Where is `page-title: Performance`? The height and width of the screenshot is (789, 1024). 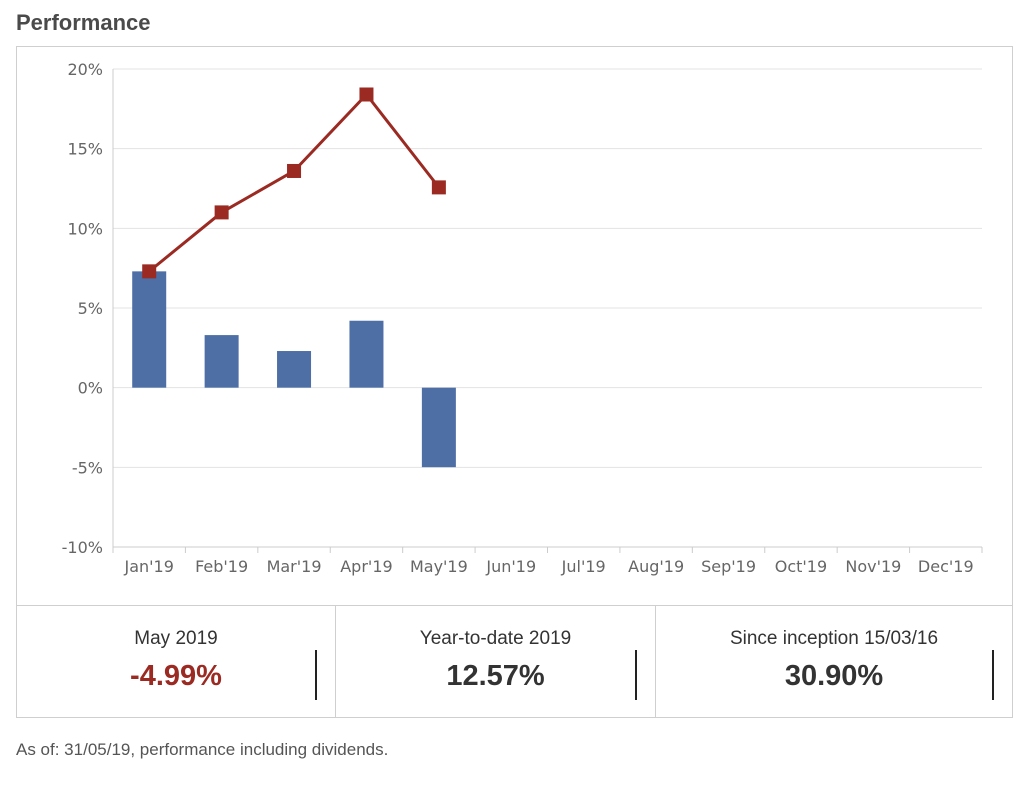
page-title: Performance is located at coordinates (83, 22).